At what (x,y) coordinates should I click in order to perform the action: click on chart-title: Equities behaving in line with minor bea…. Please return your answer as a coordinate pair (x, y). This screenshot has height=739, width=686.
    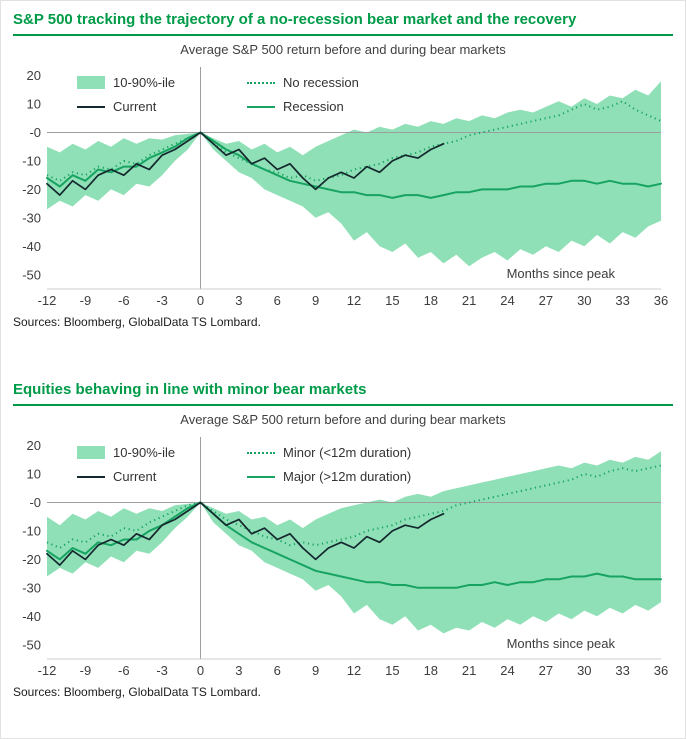
    Looking at the image, I should click on (343, 393).